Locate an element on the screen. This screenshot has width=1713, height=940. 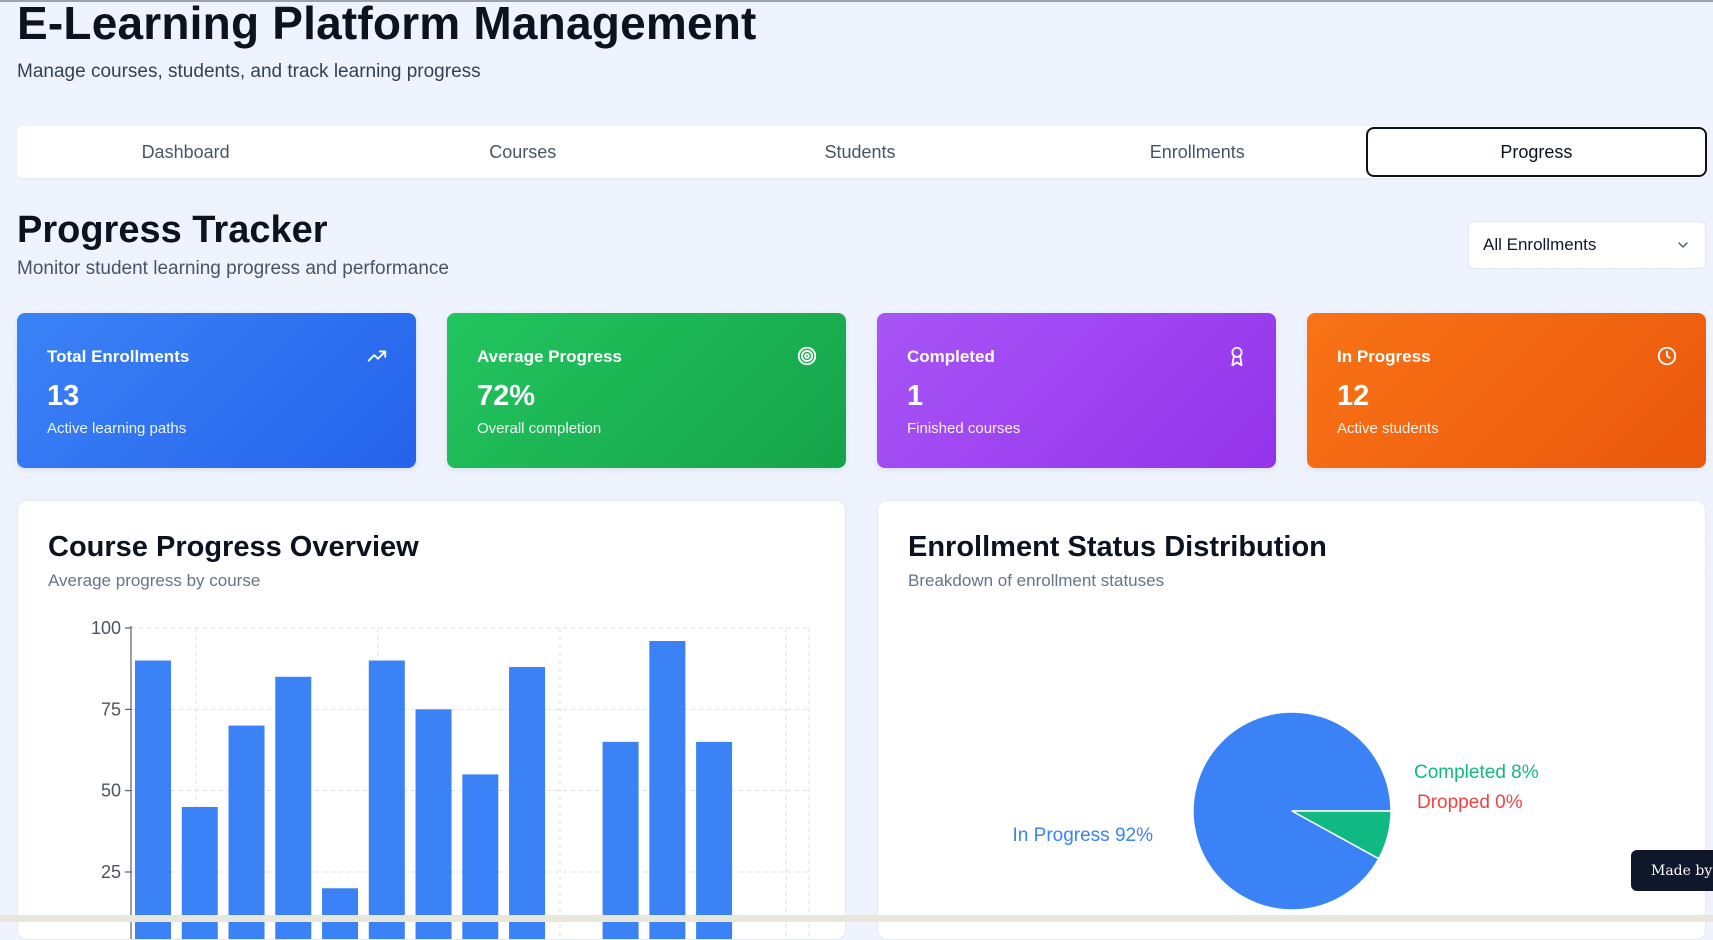
stat-label: Average Progress is located at coordinates (549, 356).